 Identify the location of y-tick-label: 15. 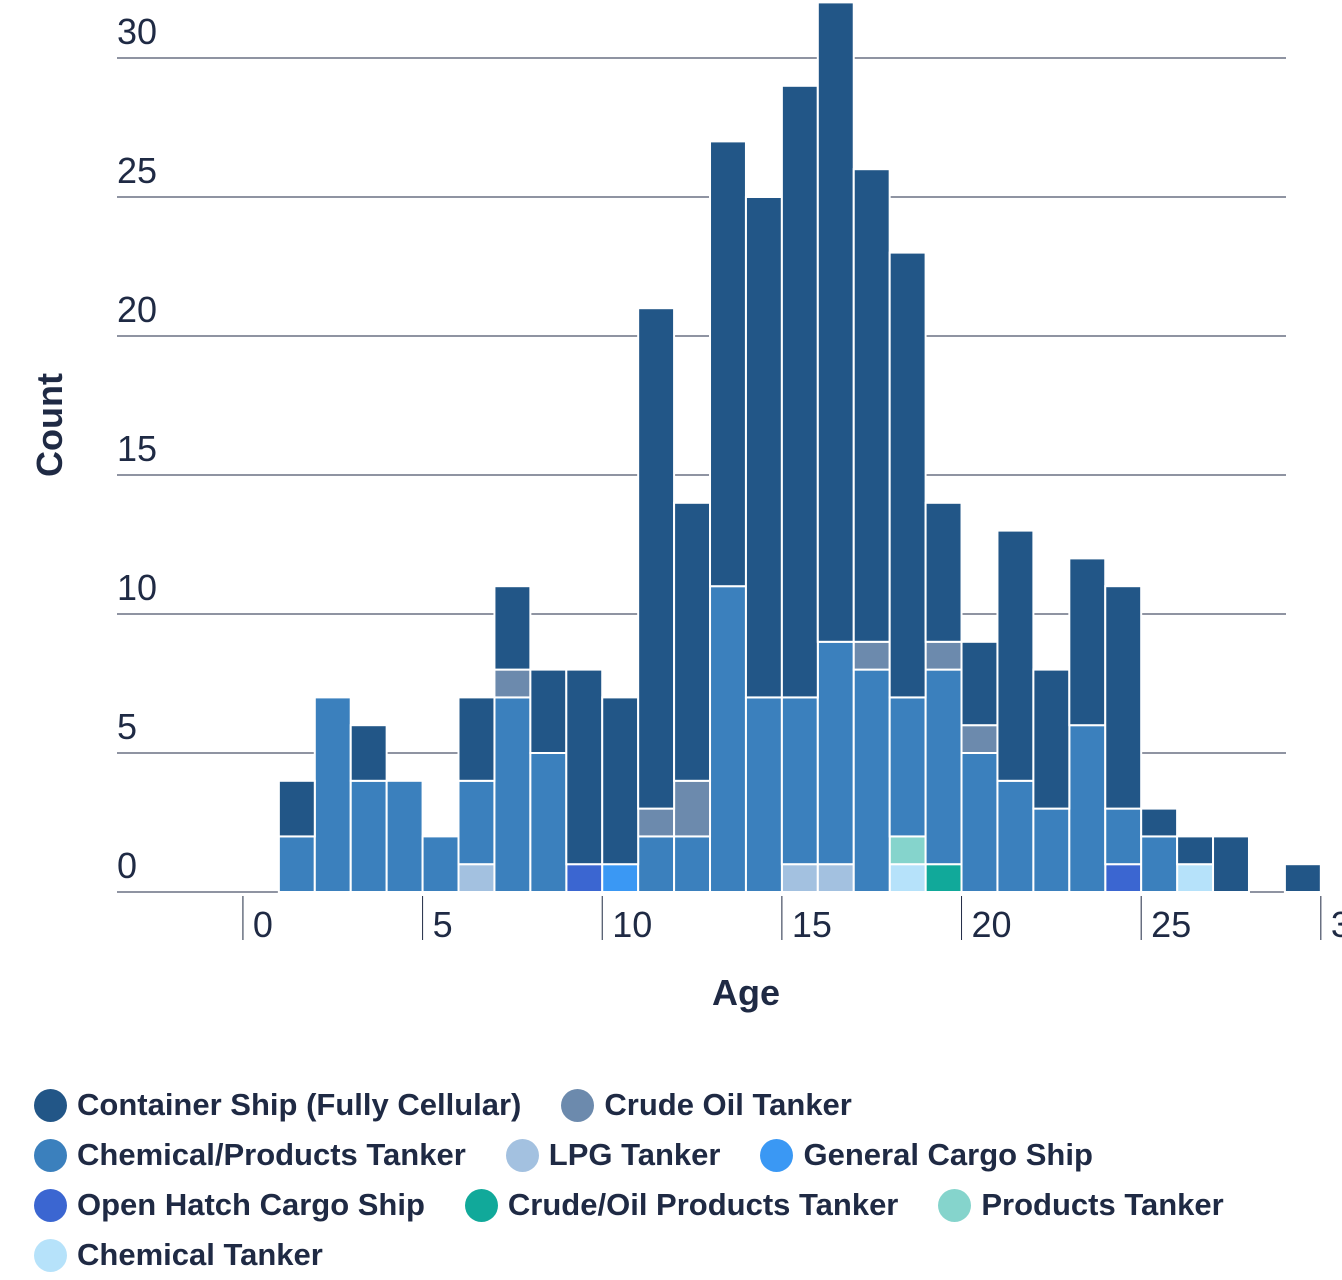
(137, 448).